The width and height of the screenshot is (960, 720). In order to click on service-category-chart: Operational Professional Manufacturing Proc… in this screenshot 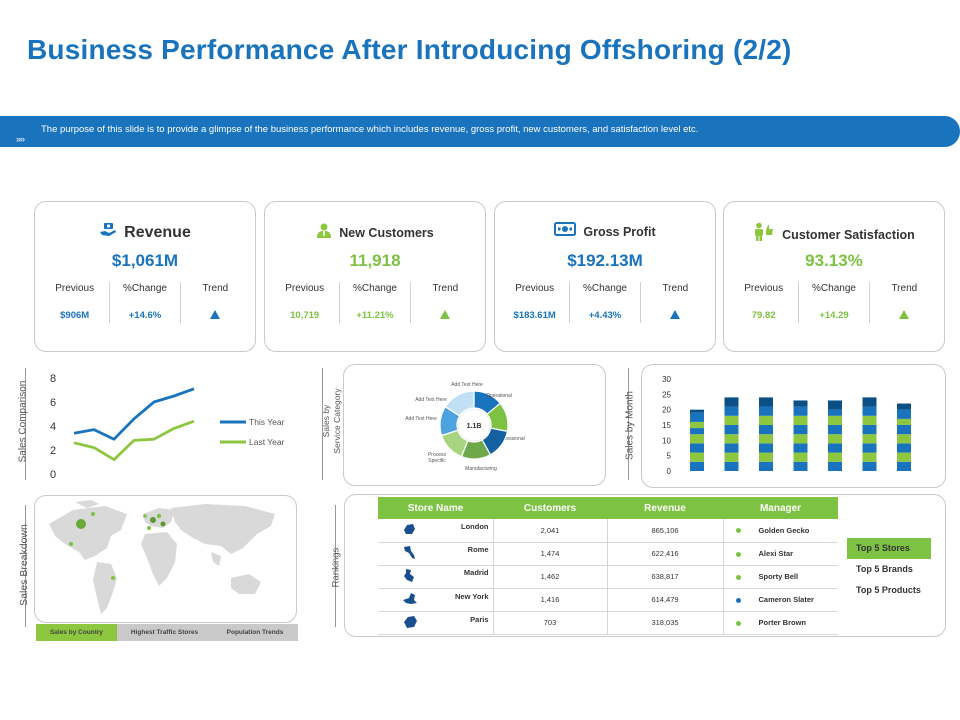, I will do `click(465, 427)`.